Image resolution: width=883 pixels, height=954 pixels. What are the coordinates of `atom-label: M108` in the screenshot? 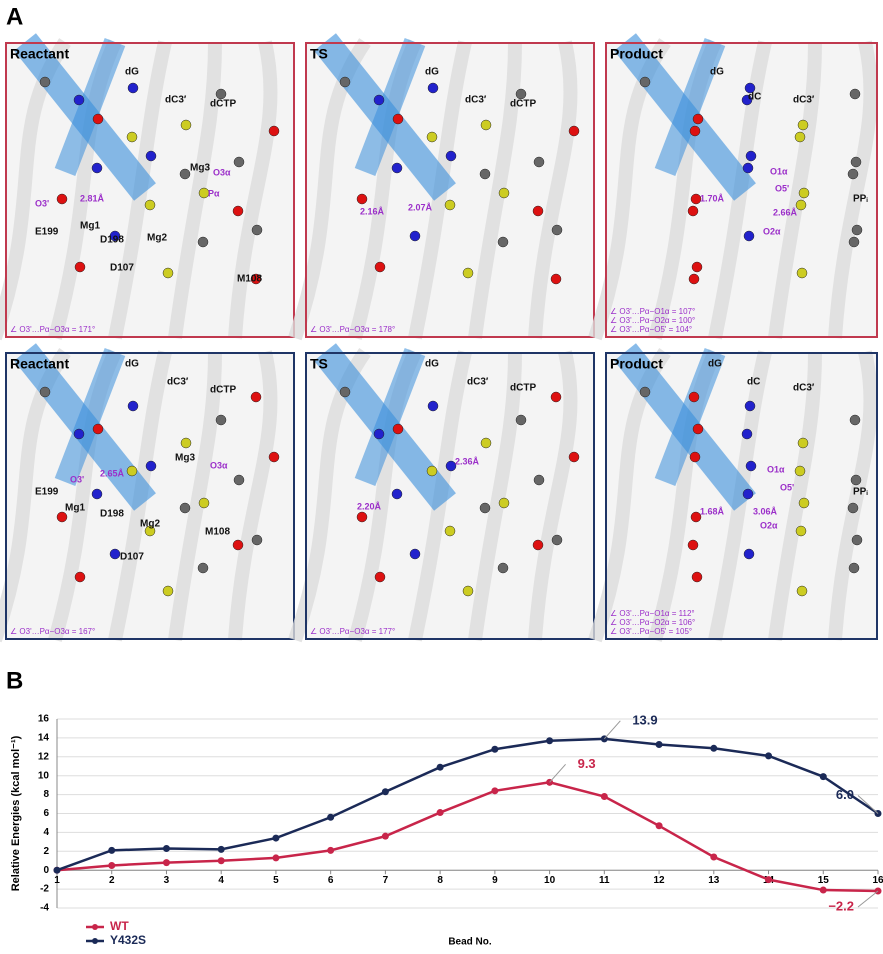 It's located at (249, 279).